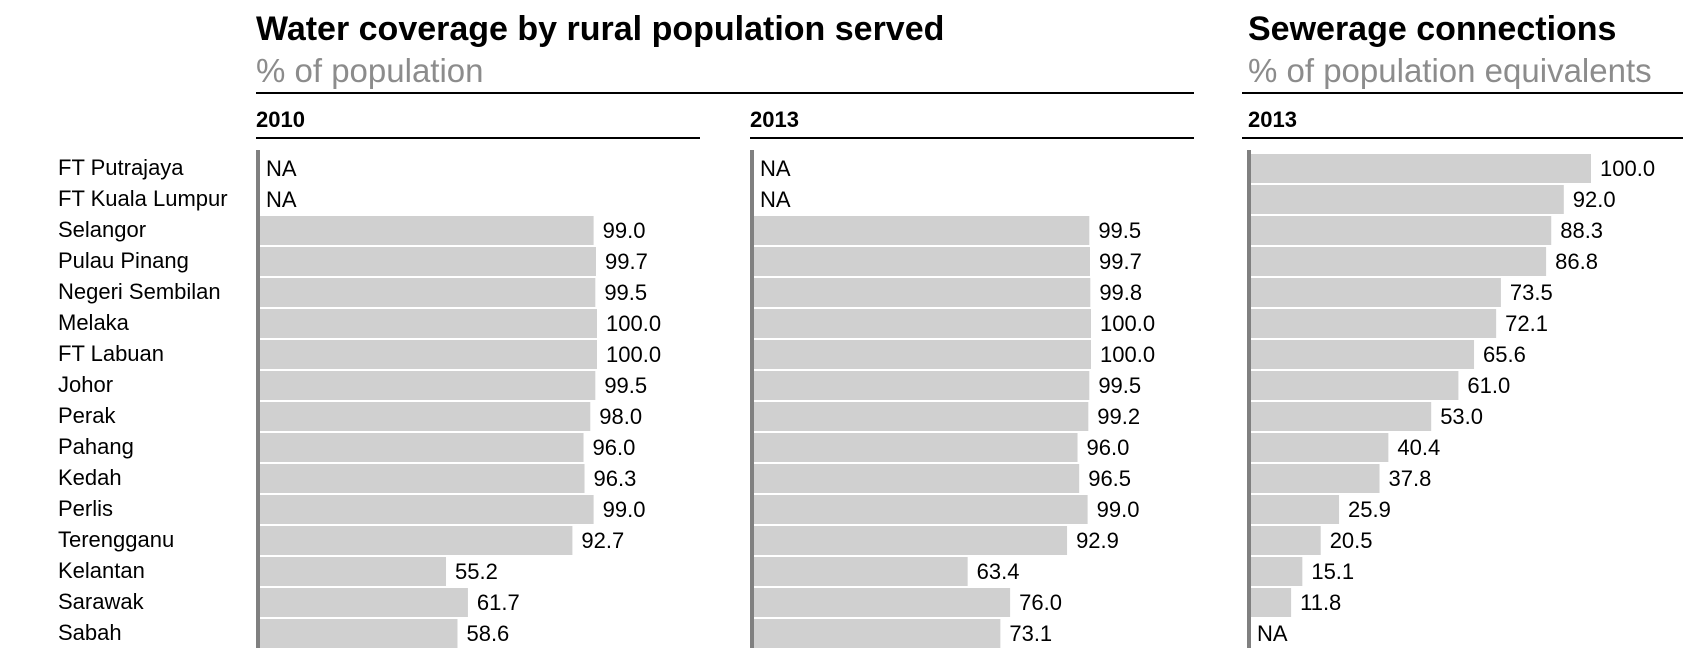 The image size is (1683, 648). Describe the element at coordinates (1118, 509) in the screenshot. I see `data-label-water-2013: 99.0` at that location.